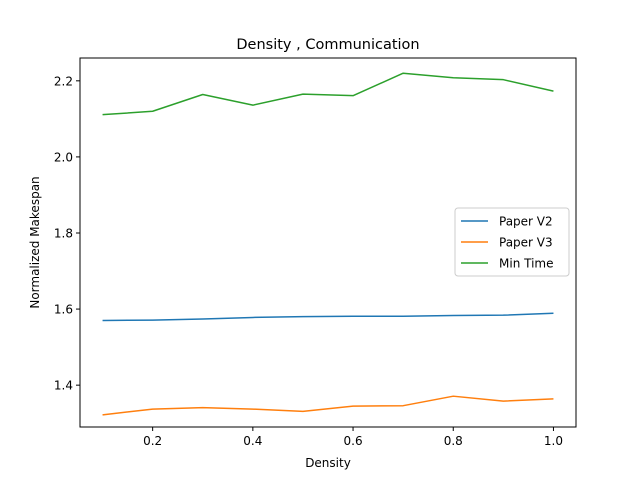 This screenshot has width=640, height=480. Describe the element at coordinates (63, 386) in the screenshot. I see `y-tick-label: 1.4` at that location.